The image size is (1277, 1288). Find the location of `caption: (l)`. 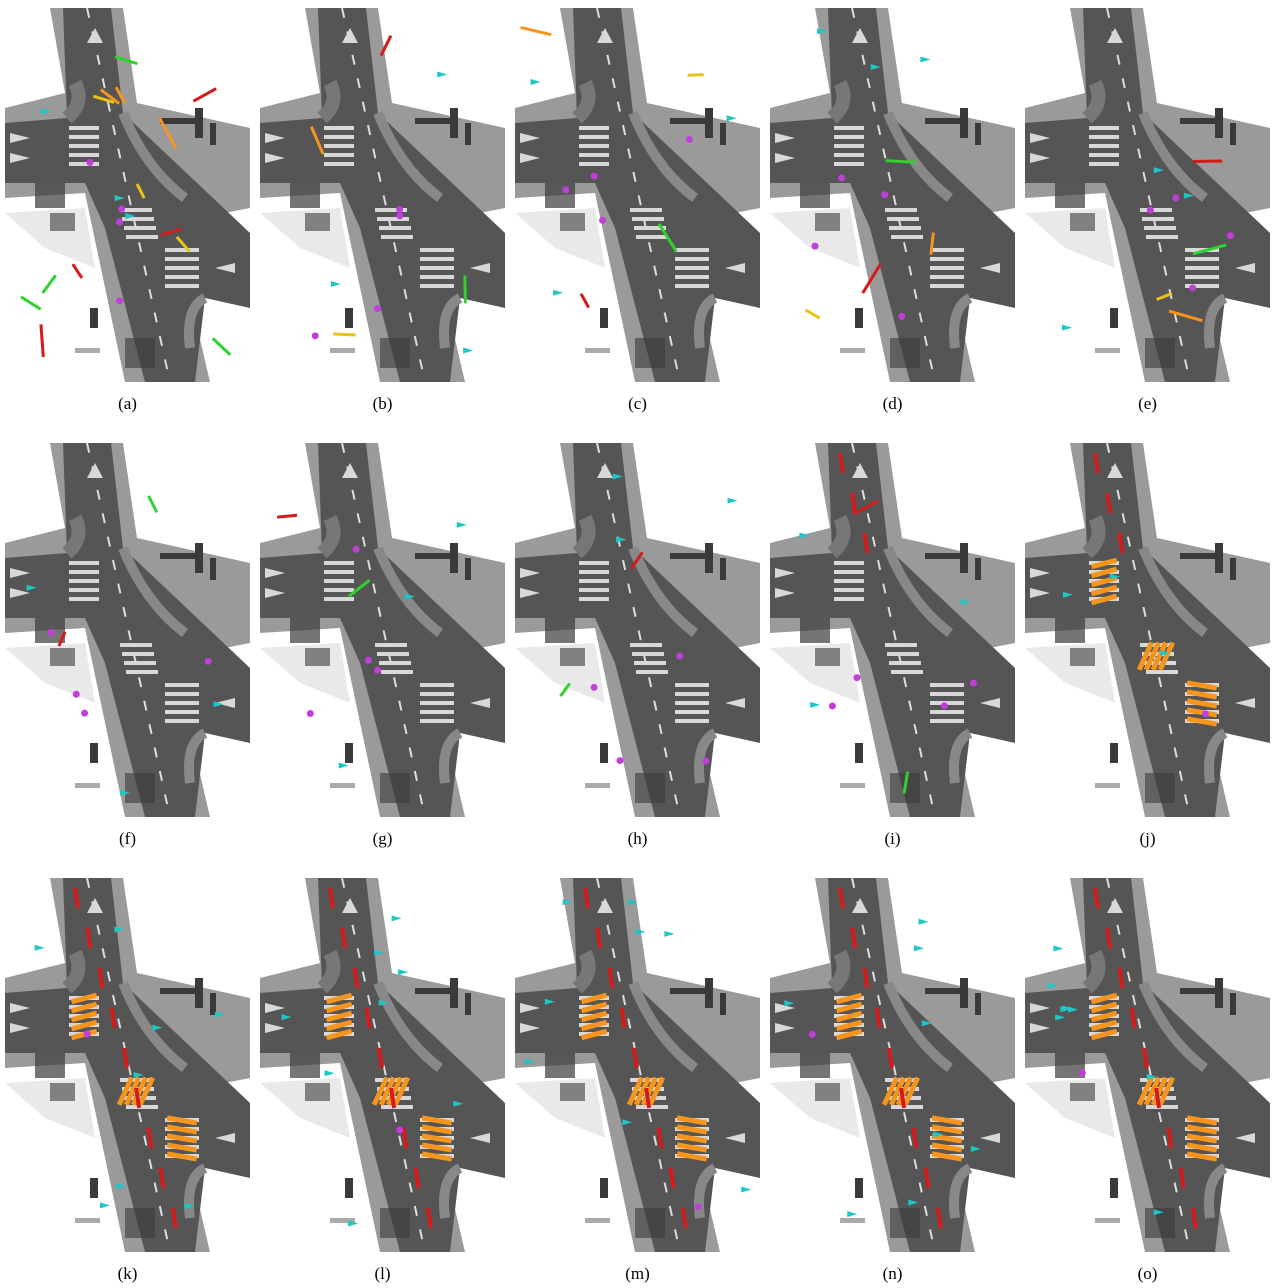

caption: (l) is located at coordinates (382, 1273).